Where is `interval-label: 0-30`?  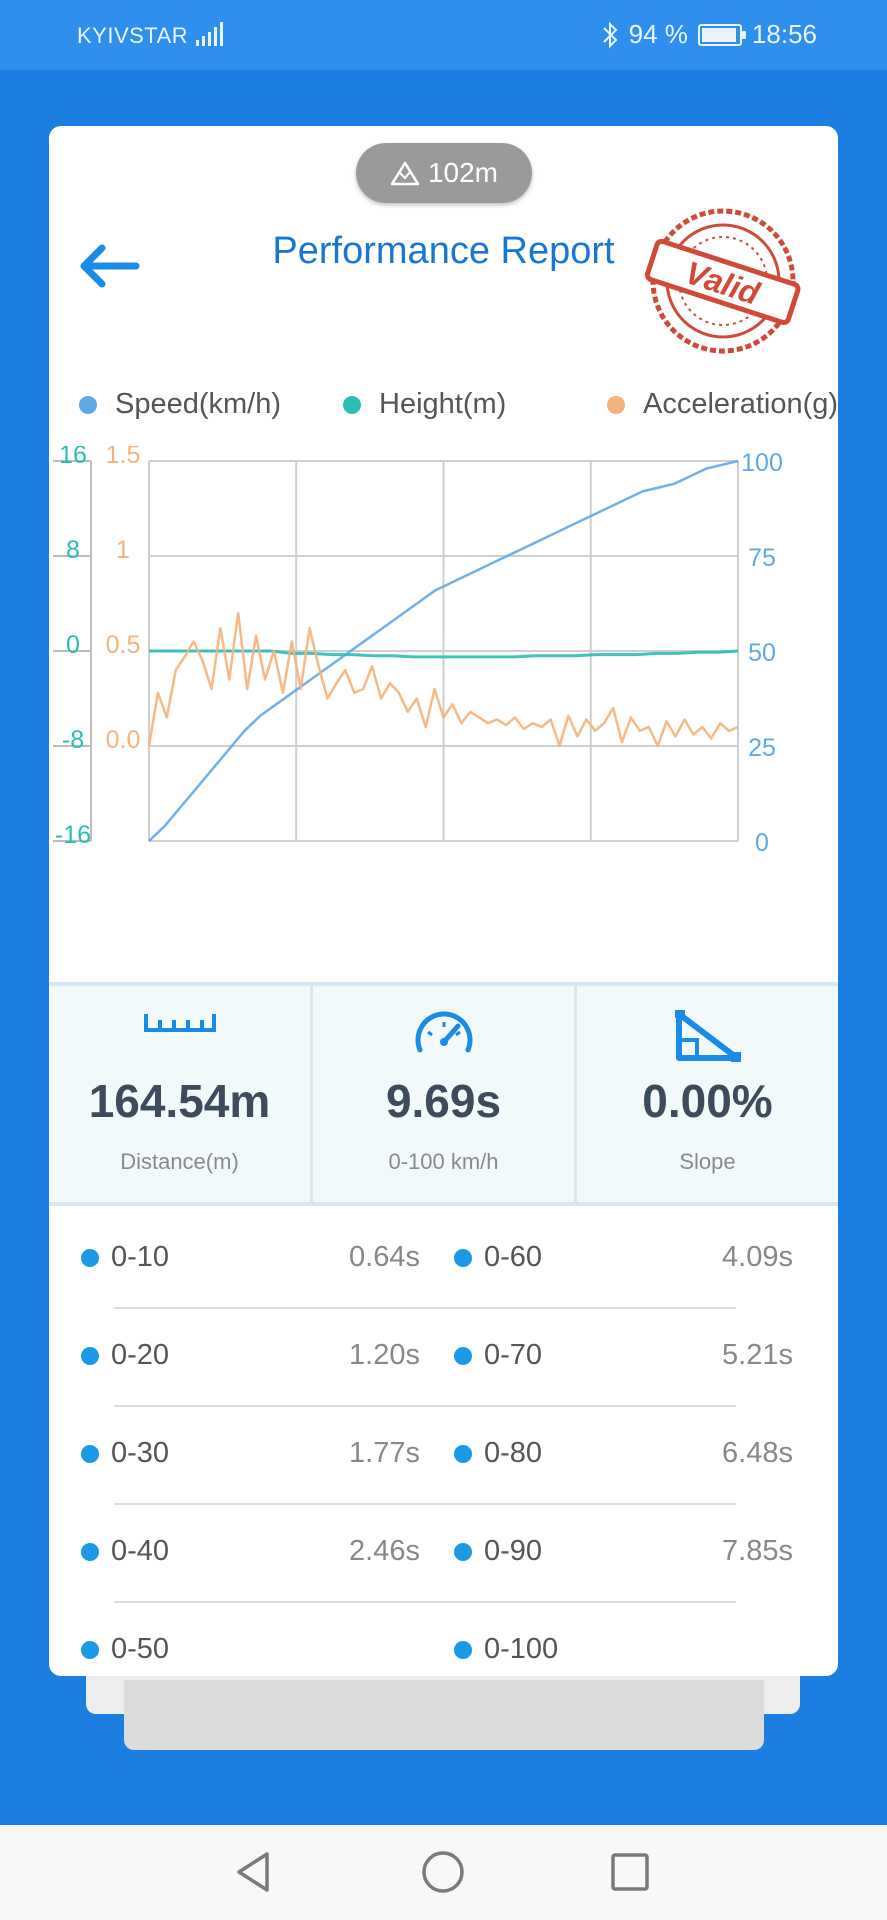
interval-label: 0-30 is located at coordinates (125, 1453).